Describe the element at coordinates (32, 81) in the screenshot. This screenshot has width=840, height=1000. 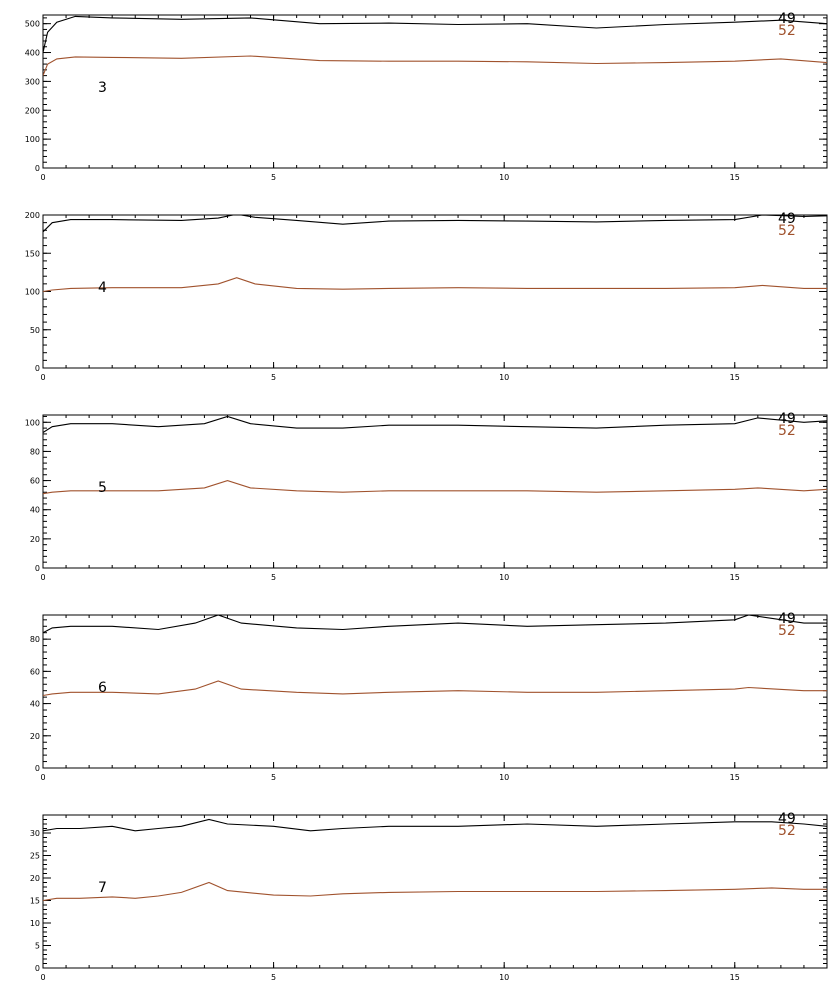
I see `y-tick-label: 300` at that location.